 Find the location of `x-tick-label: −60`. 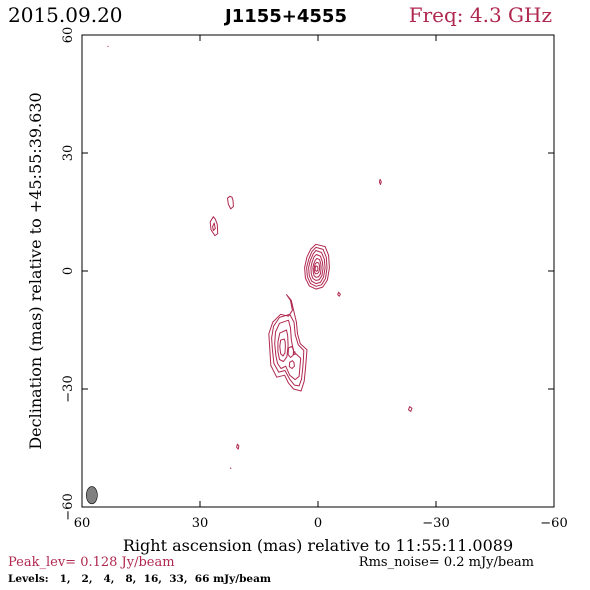

x-tick-label: −60 is located at coordinates (553, 523).